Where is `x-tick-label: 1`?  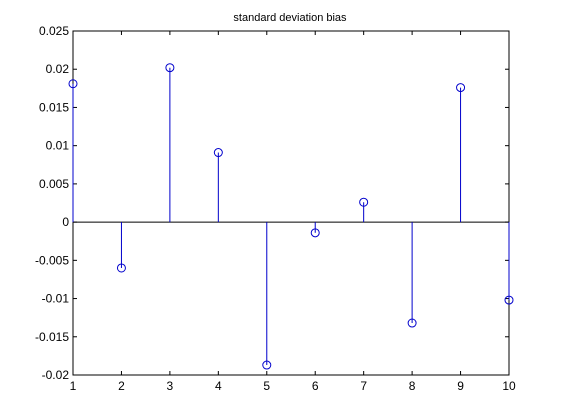 x-tick-label: 1 is located at coordinates (73, 386).